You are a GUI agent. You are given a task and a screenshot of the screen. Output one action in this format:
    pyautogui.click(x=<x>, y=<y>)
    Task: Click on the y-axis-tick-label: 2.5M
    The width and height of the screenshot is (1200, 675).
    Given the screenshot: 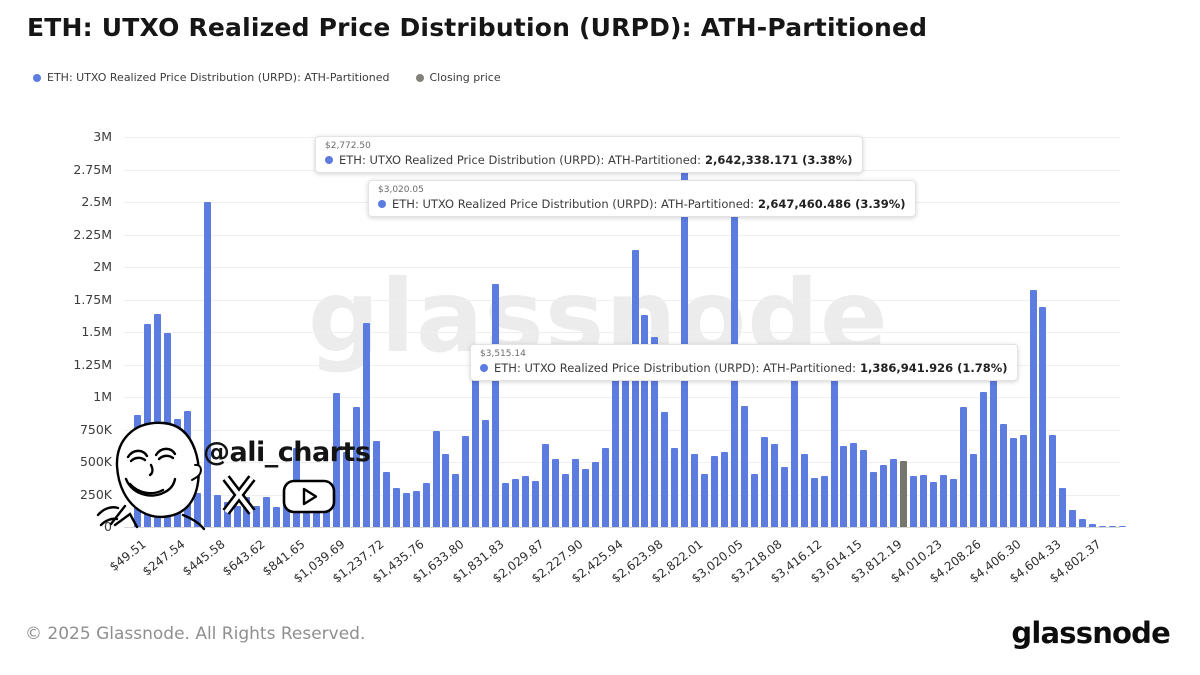 What is the action you would take?
    pyautogui.click(x=96, y=201)
    